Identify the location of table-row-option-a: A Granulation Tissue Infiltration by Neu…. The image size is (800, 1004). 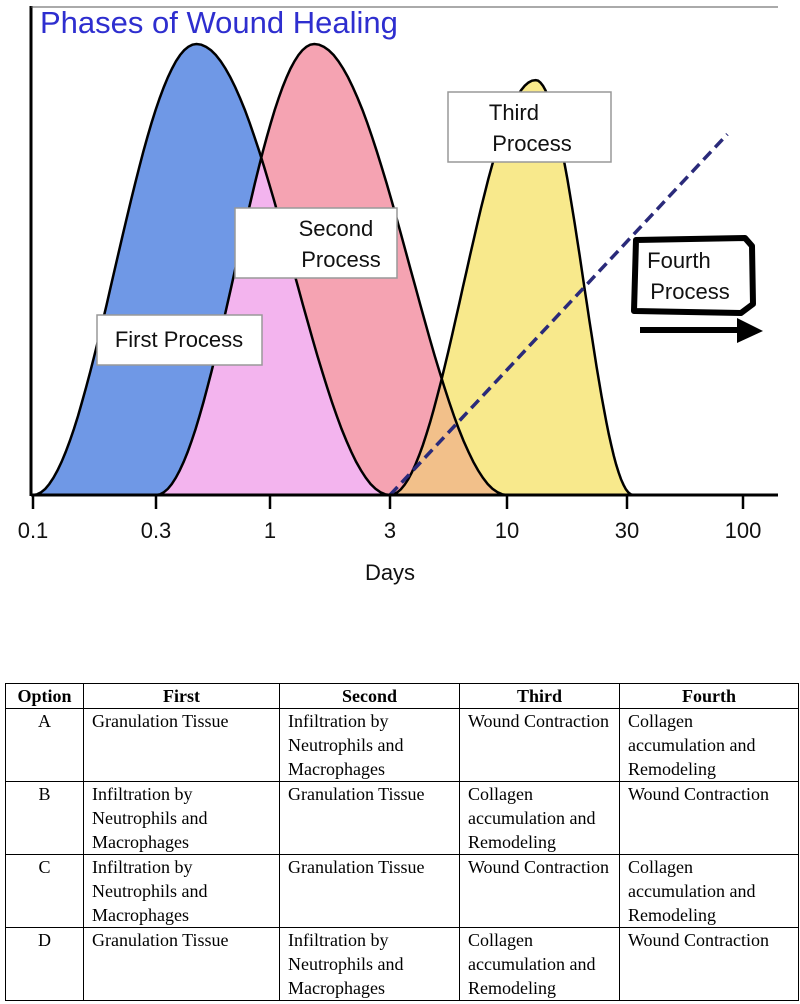
(402, 745).